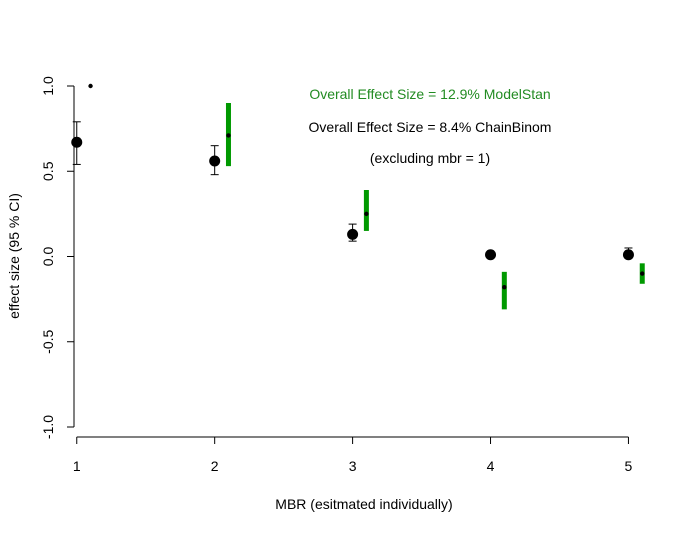 Image resolution: width=691 pixels, height=533 pixels. What do you see at coordinates (363, 504) in the screenshot?
I see `x-axis-label: MBR (esitmated individually)` at bounding box center [363, 504].